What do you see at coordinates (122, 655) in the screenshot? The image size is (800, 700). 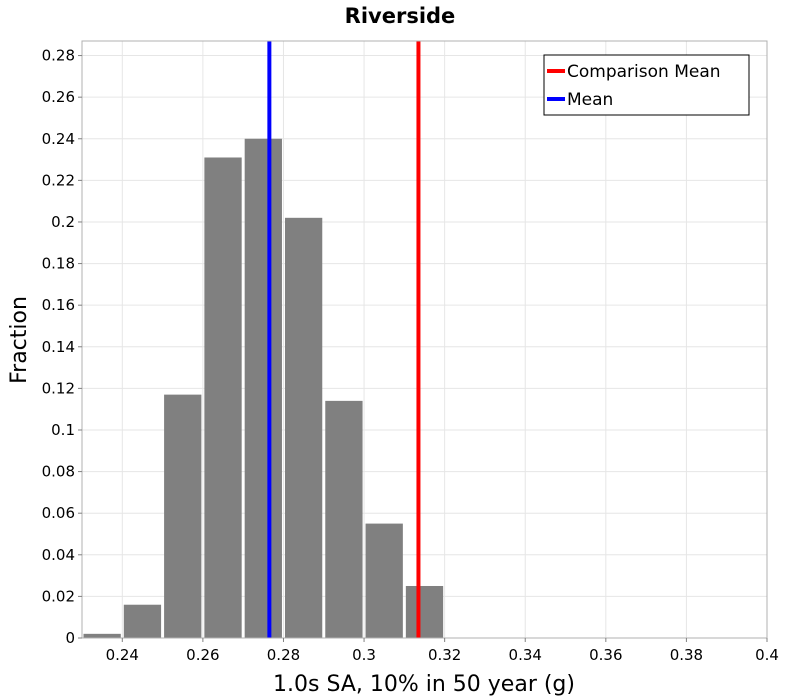 I see `x-tick-label: 0.24` at bounding box center [122, 655].